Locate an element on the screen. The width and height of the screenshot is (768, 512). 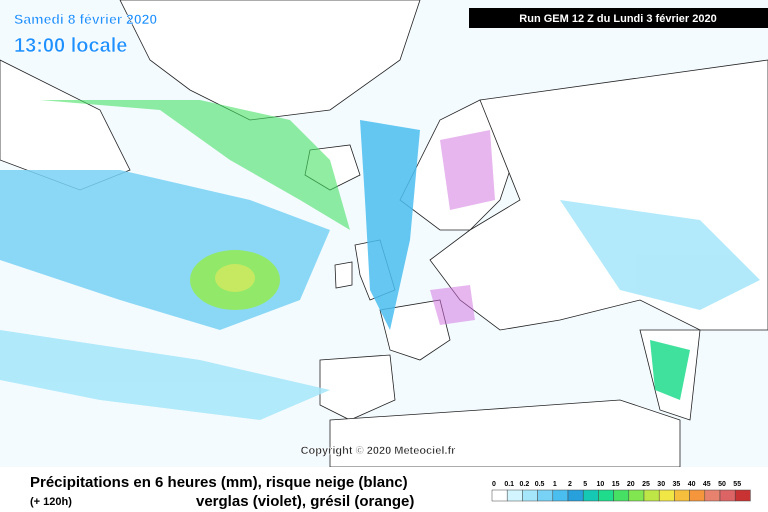
iberia is located at coordinates (357, 387).